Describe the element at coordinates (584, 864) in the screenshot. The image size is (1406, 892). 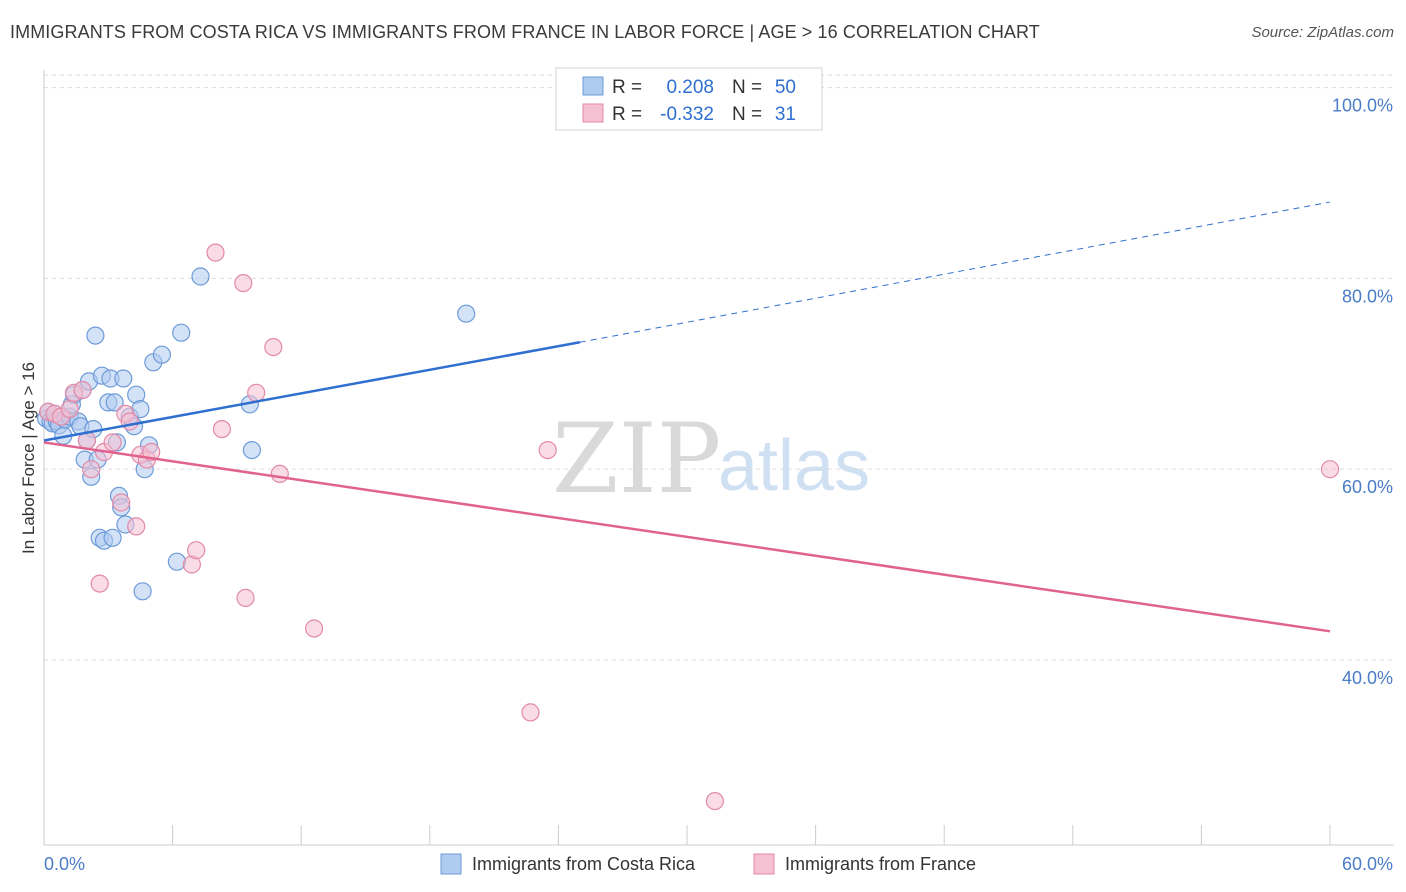
I see `bottom-legend-label-costa-rica: Immigrants from Costa Rica` at that location.